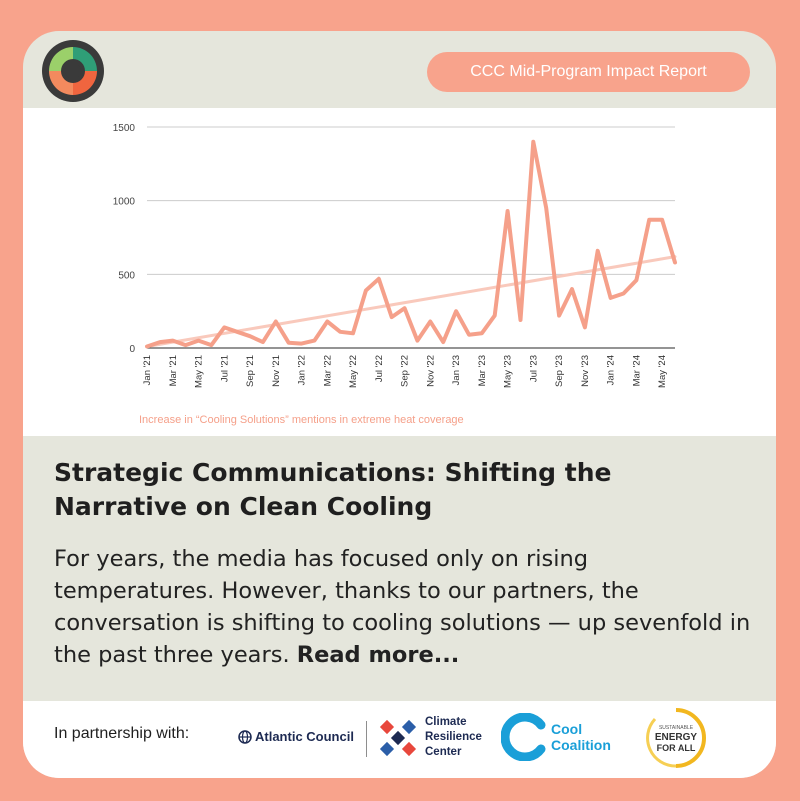 The width and height of the screenshot is (800, 801). Describe the element at coordinates (124, 202) in the screenshot. I see `y-tick-label: 1000` at that location.